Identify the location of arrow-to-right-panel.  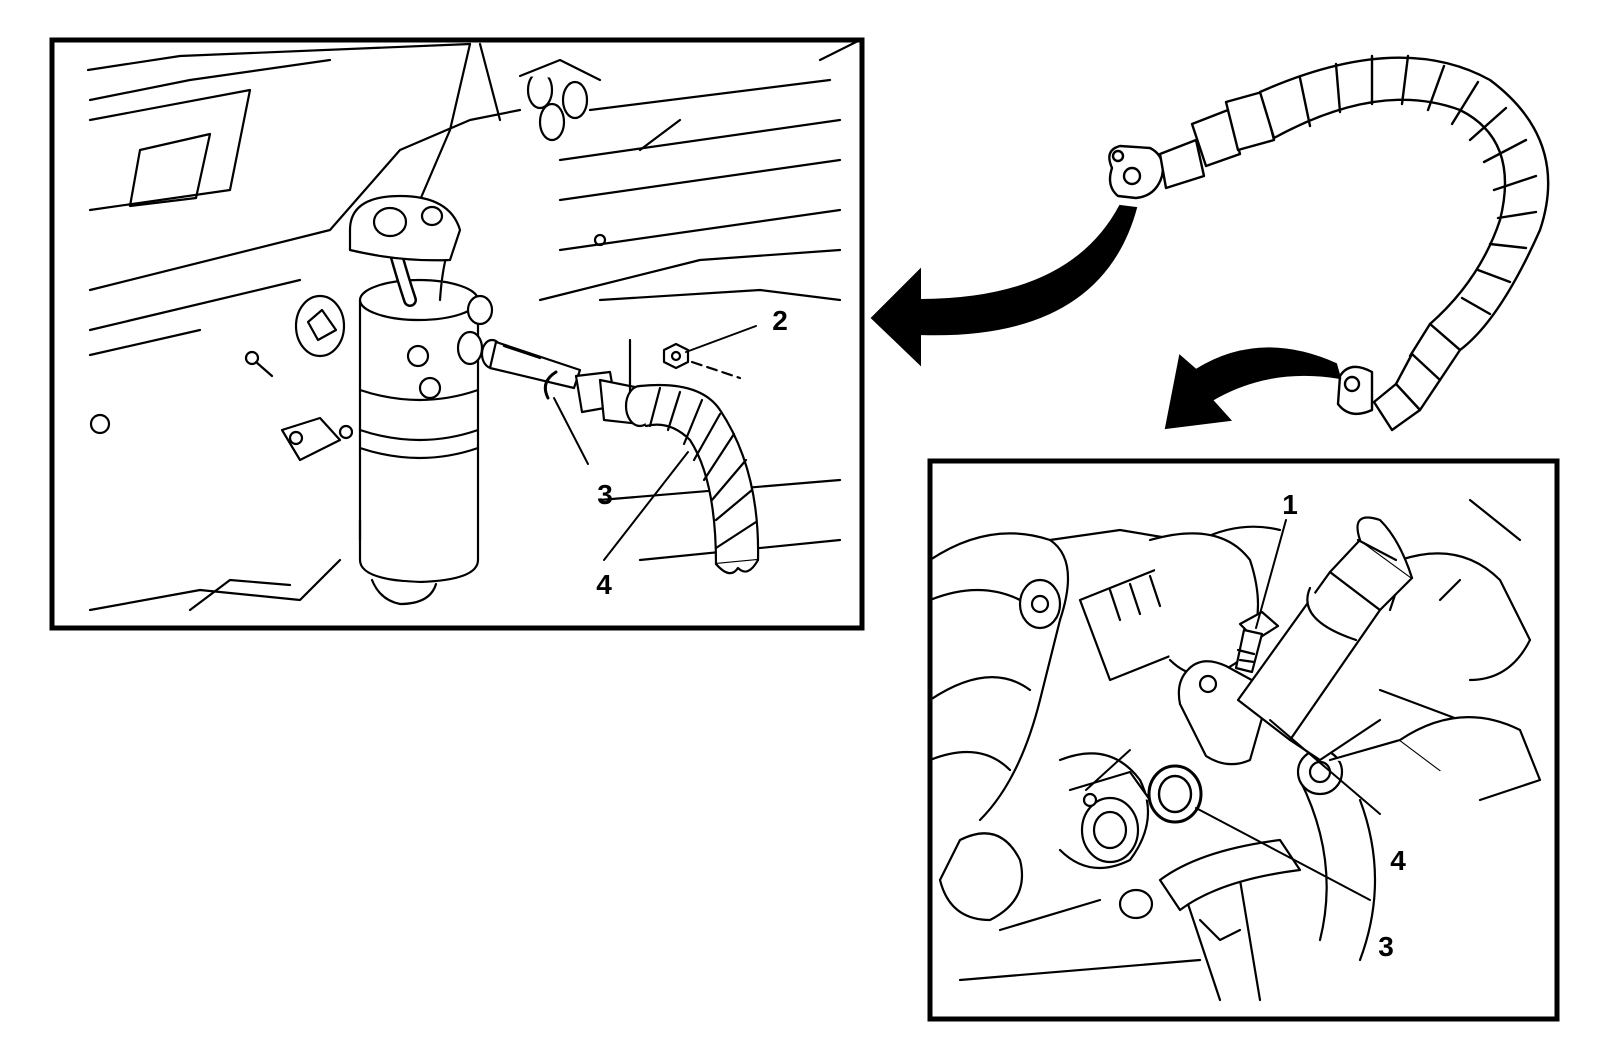
(1253, 388).